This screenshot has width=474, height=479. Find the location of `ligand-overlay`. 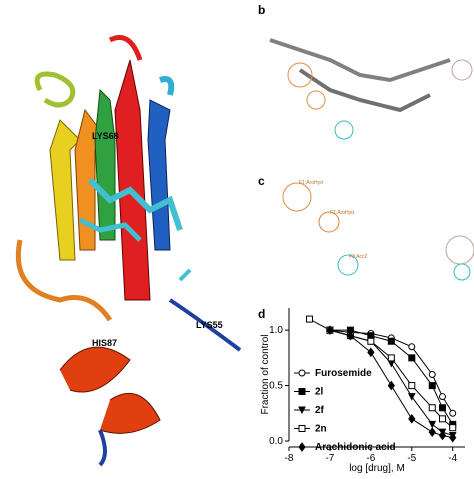

ligand-overlay is located at coordinates (371, 89).